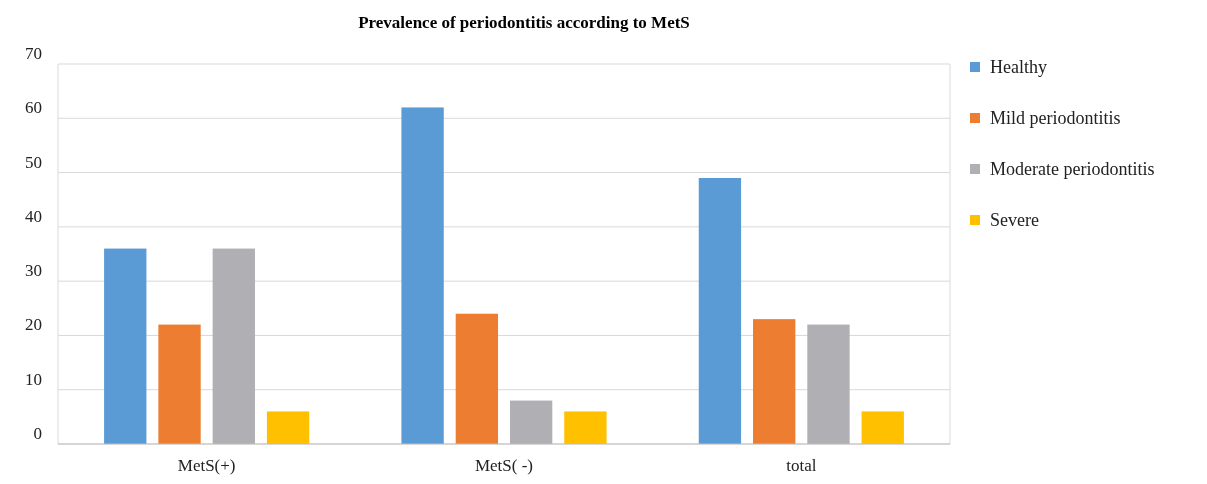 This screenshot has height=484, width=1207. What do you see at coordinates (33, 216) in the screenshot?
I see `y-tick-label: 40` at bounding box center [33, 216].